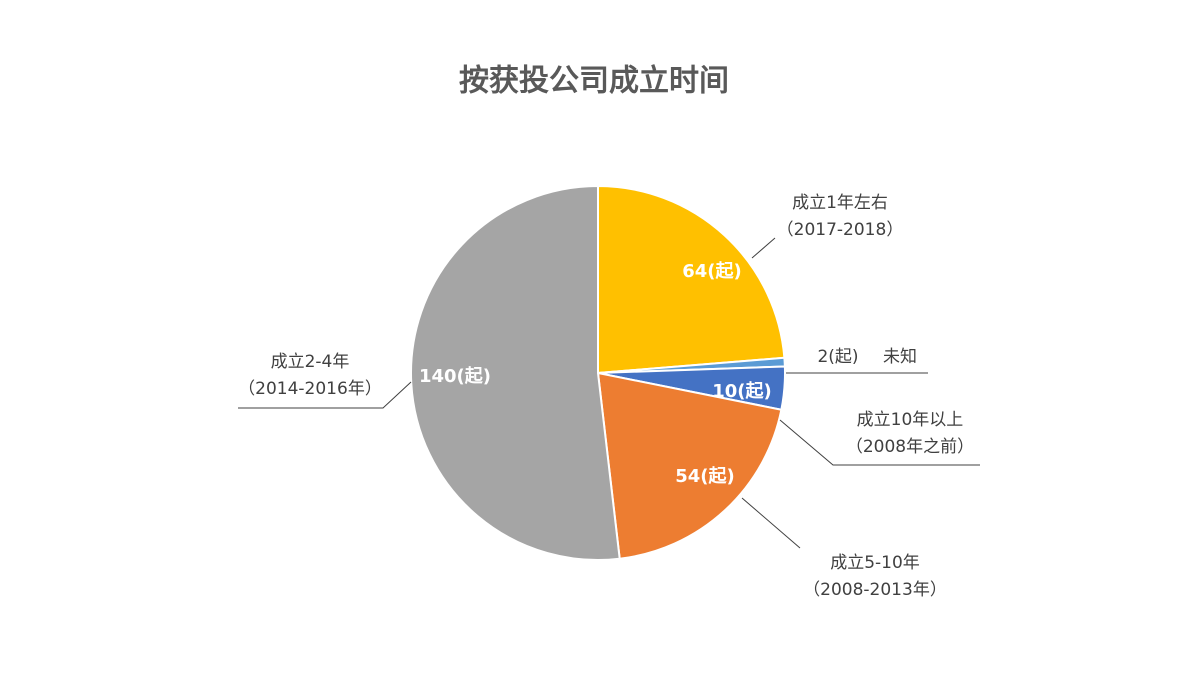 This screenshot has height=700, width=1200. I want to click on category-period: （2008-2013年）, so click(875, 590).